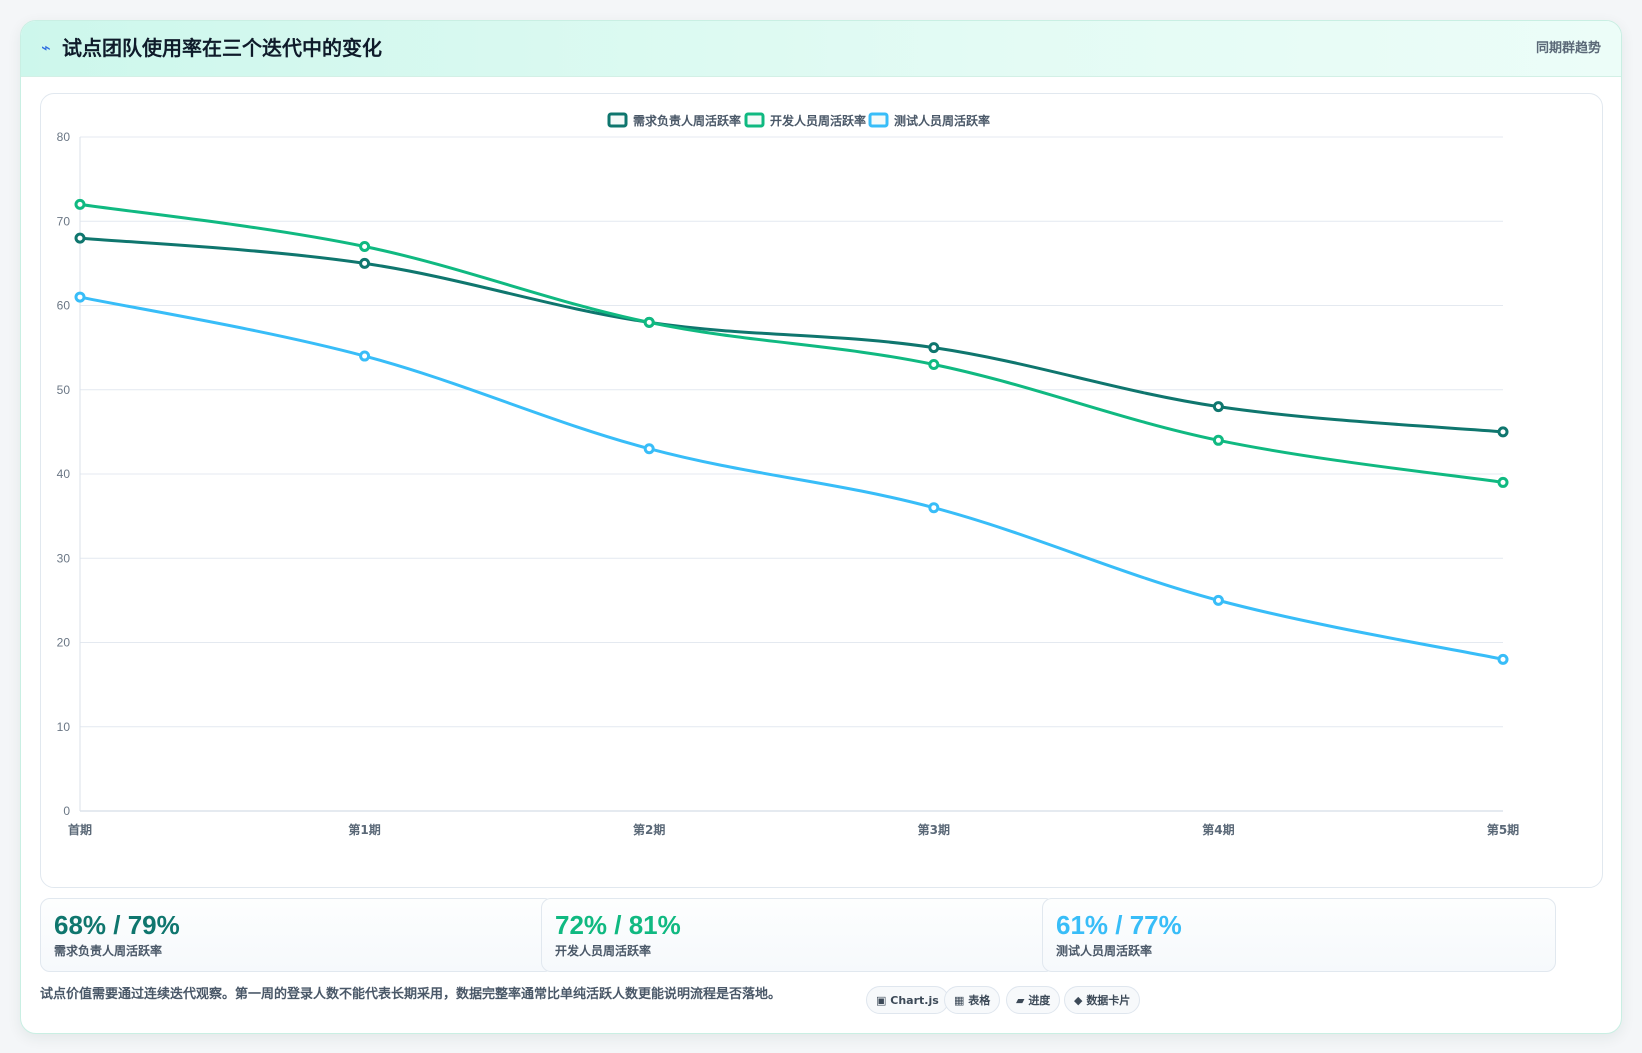 The width and height of the screenshot is (1642, 1053). Describe the element at coordinates (1108, 1000) in the screenshot. I see `view-label: 数据卡片` at that location.